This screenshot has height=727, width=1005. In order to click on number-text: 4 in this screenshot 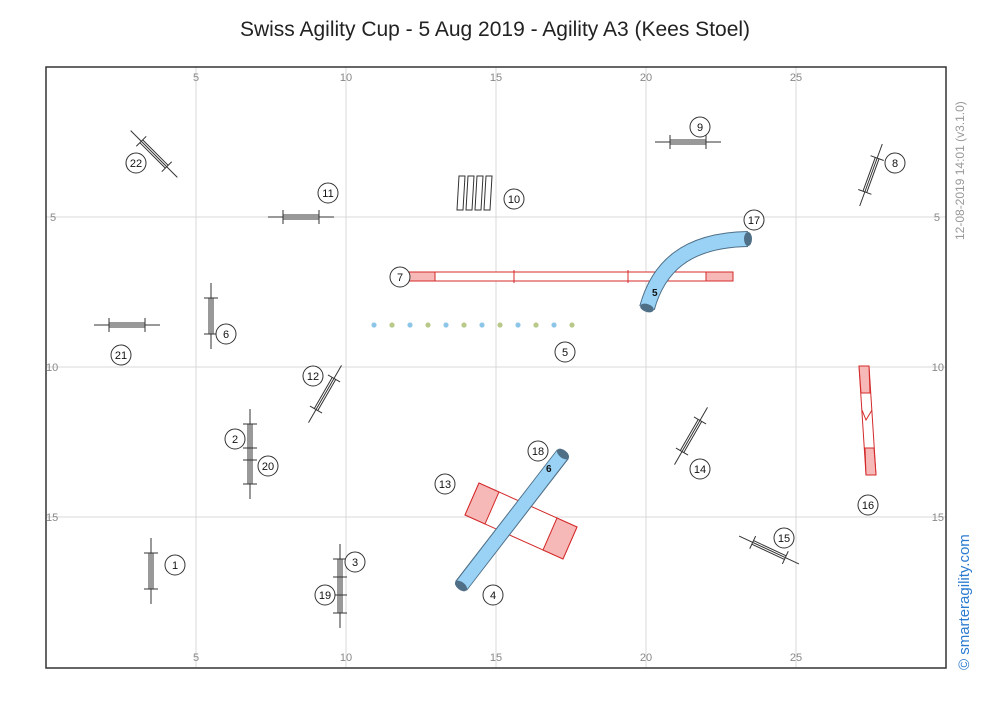, I will do `click(493, 596)`.